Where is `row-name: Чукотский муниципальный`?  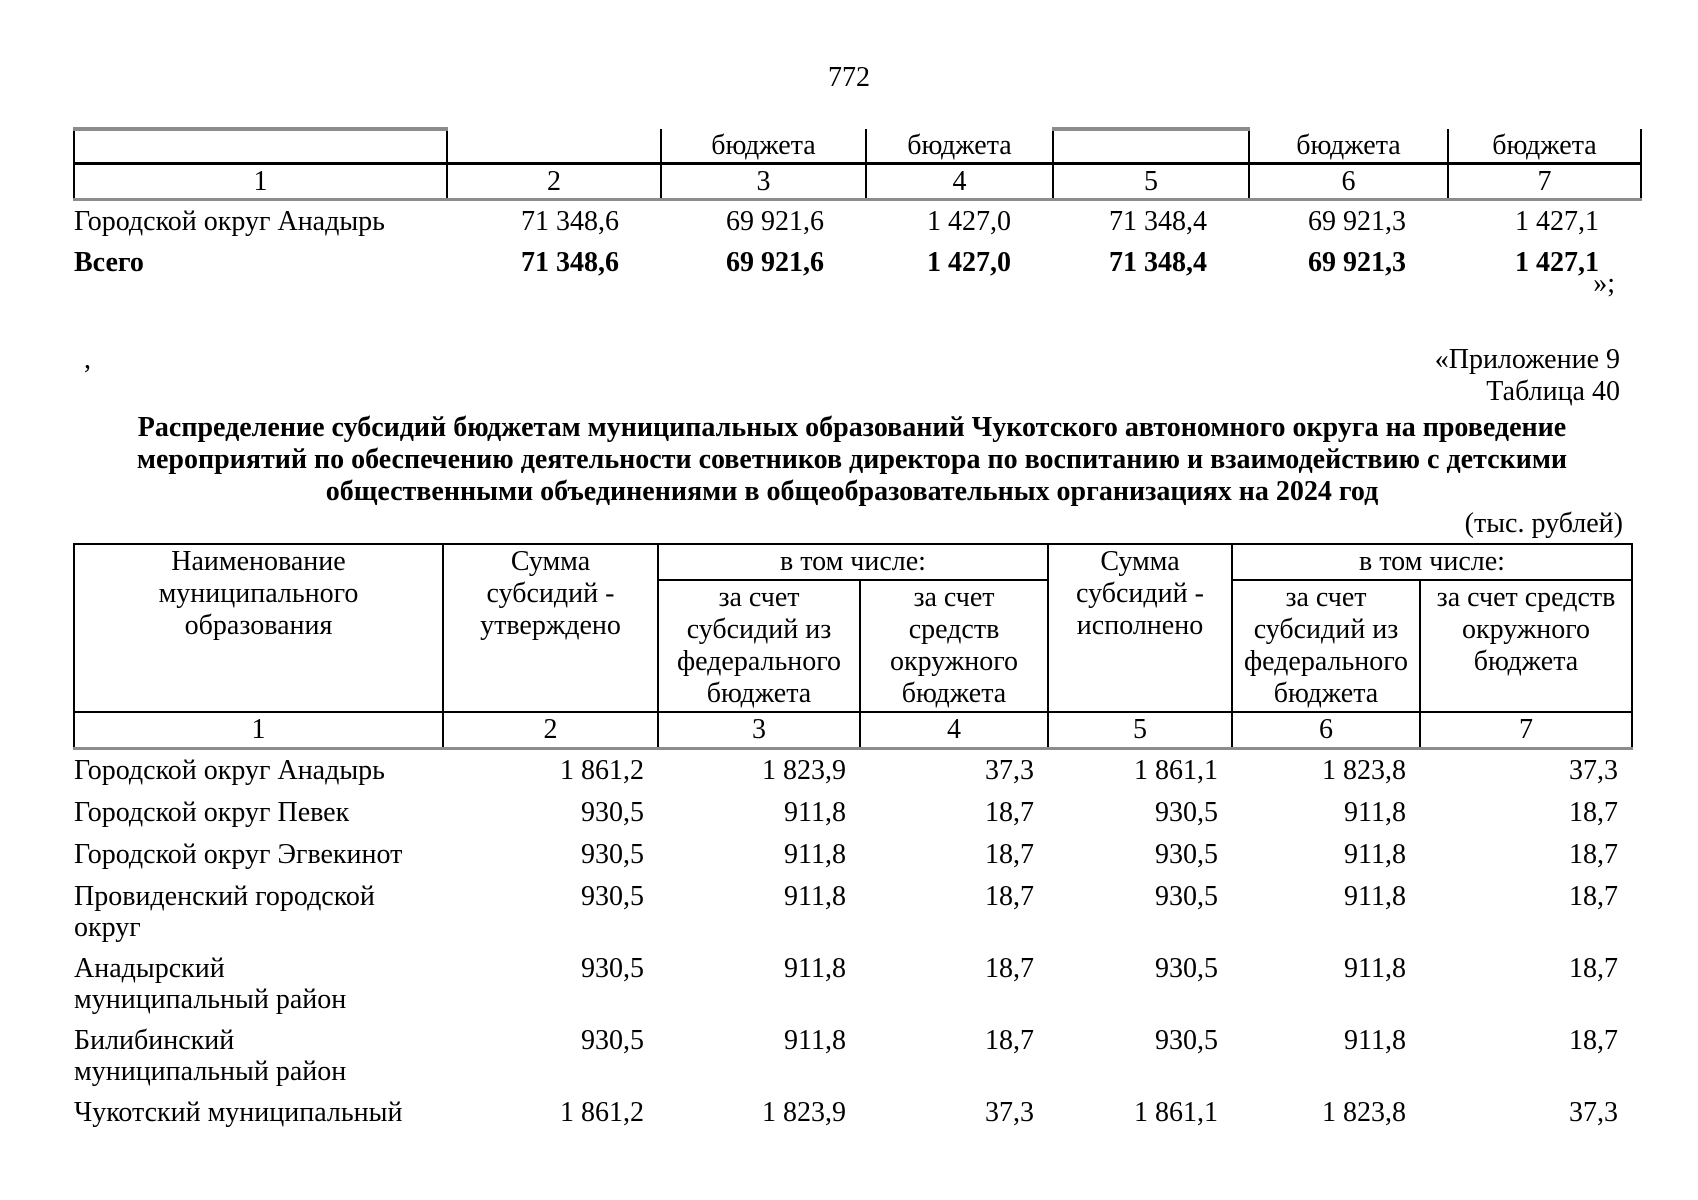 row-name: Чукотский муниципальный is located at coordinates (238, 1112).